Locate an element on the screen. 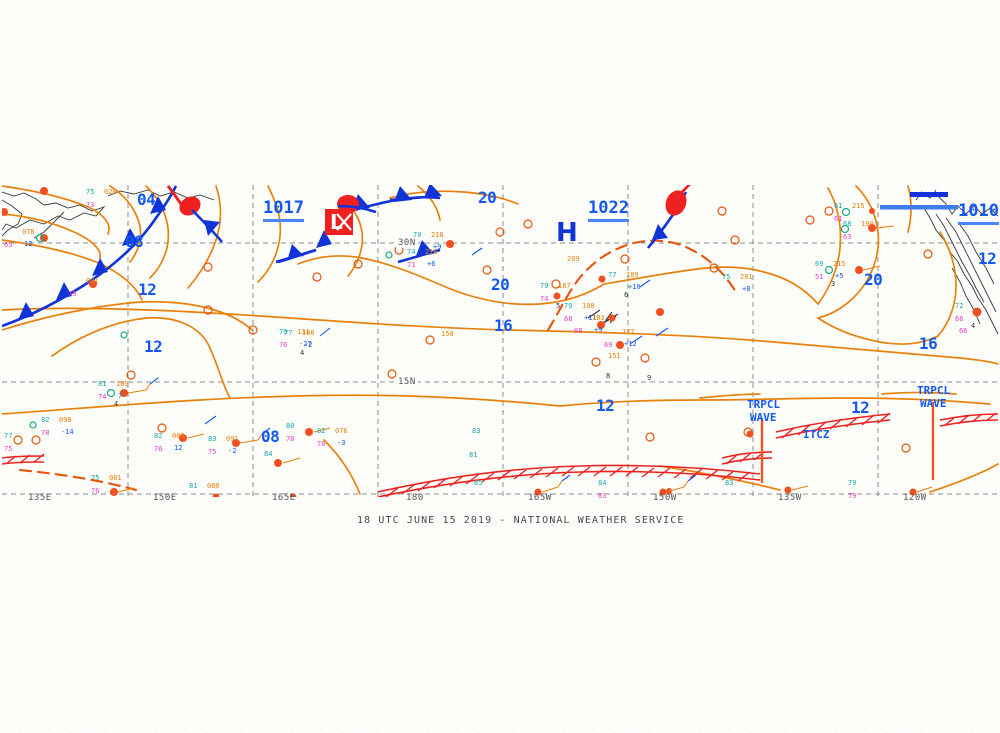 Image resolution: width=1000 pixels, height=733 pixels. high-pressure-symbol: H is located at coordinates (567, 233).